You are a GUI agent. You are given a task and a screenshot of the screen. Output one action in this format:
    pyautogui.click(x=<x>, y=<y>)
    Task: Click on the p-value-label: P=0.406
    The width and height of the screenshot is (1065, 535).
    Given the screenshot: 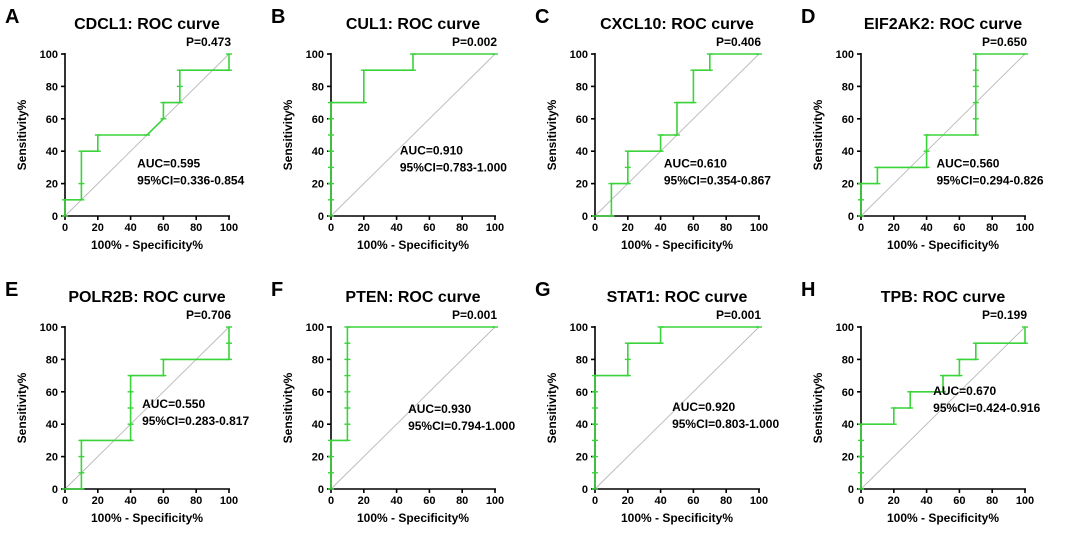 What is the action you would take?
    pyautogui.click(x=738, y=42)
    